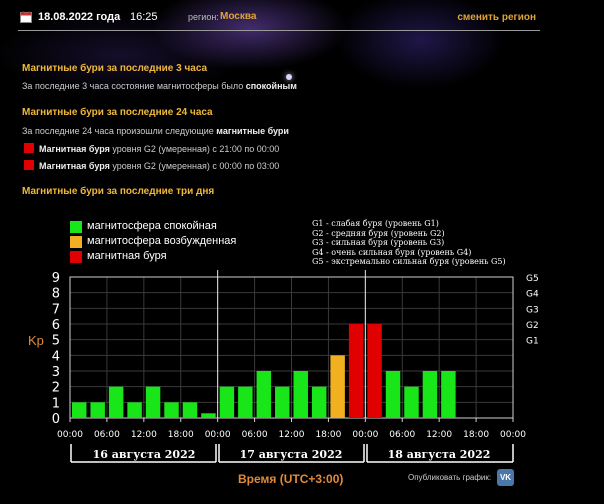 The image size is (604, 504). What do you see at coordinates (162, 241) in the screenshot?
I see `legend-label: магнитосфера возбужденная` at bounding box center [162, 241].